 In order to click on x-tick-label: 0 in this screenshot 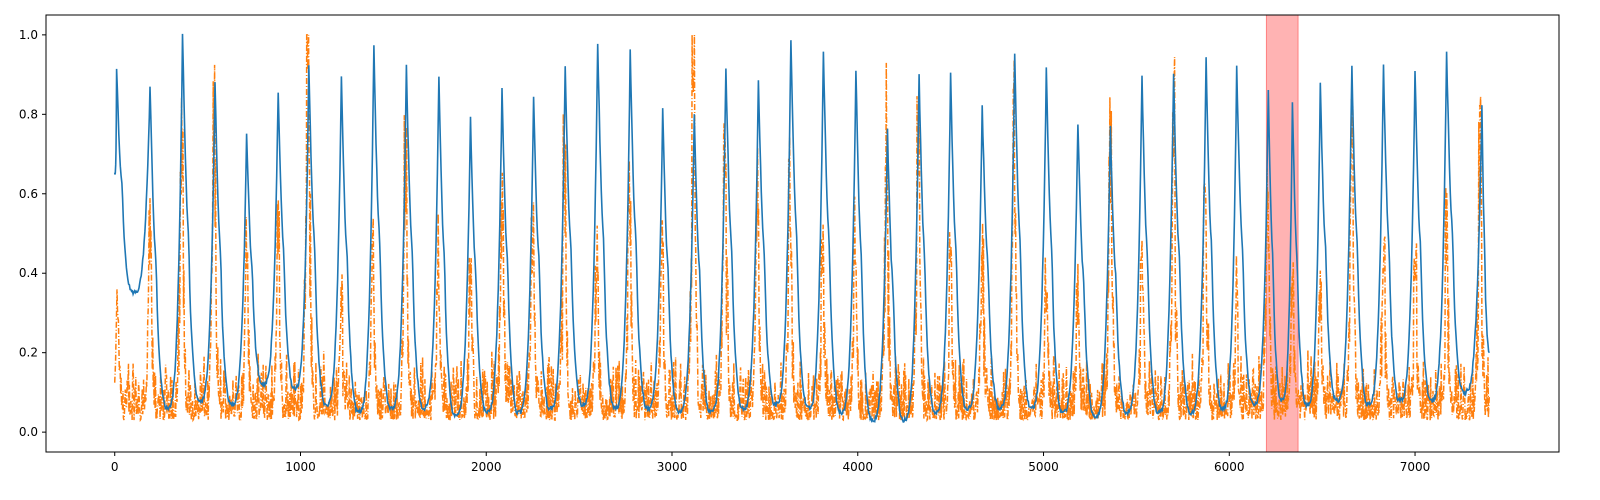, I will do `click(115, 467)`.